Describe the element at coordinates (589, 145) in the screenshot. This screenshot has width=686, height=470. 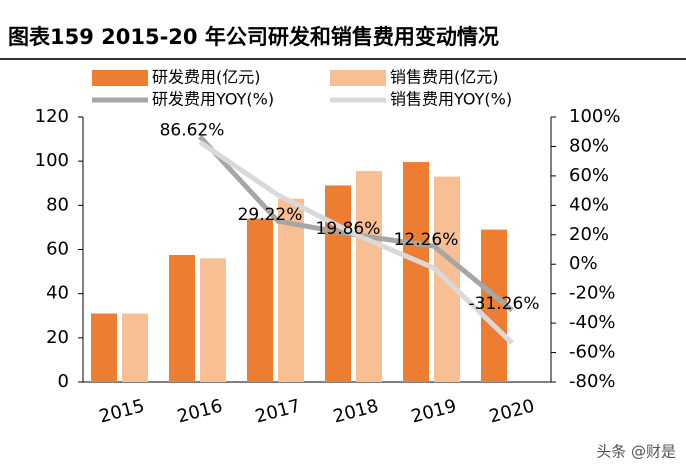
I see `y2-tick-label: 80%` at that location.